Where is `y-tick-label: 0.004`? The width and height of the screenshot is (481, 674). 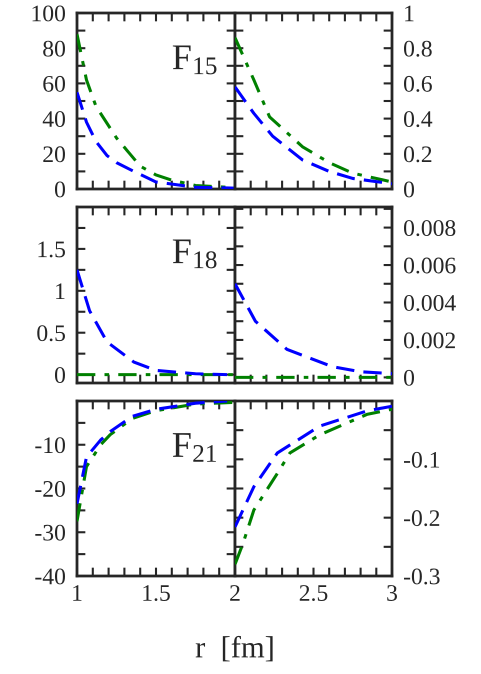 y-tick-label: 0.004 is located at coordinates (430, 303).